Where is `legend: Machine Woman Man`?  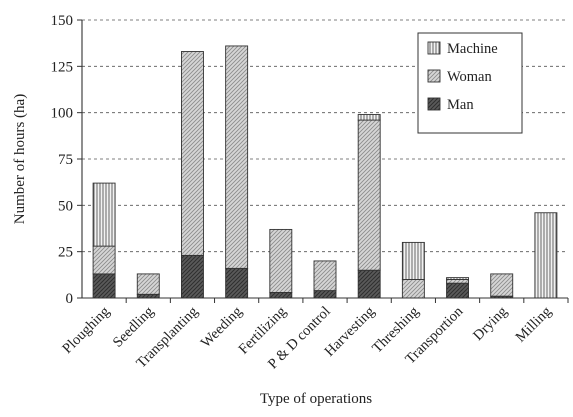 legend: Machine Woman Man is located at coordinates (470, 83).